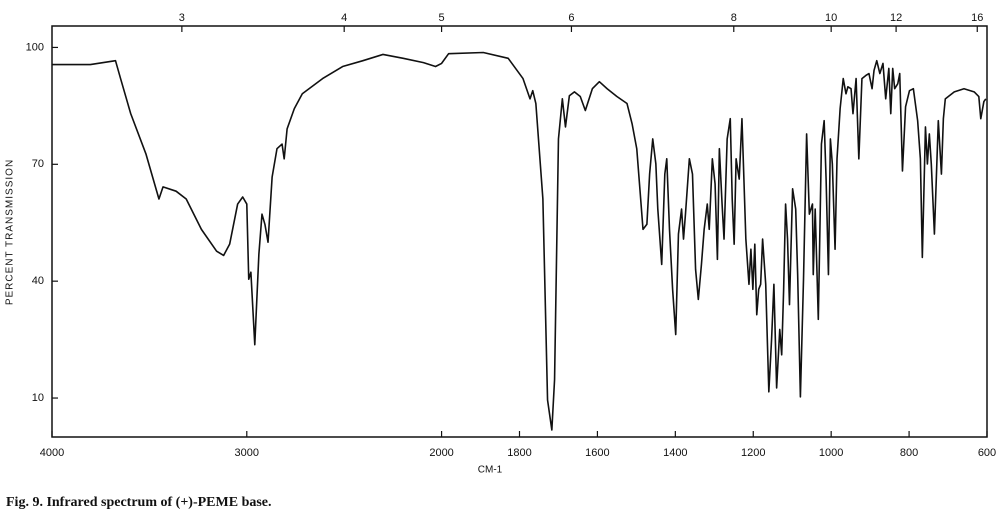  Describe the element at coordinates (896, 18) in the screenshot. I see `x2-tick-label: 12` at that location.